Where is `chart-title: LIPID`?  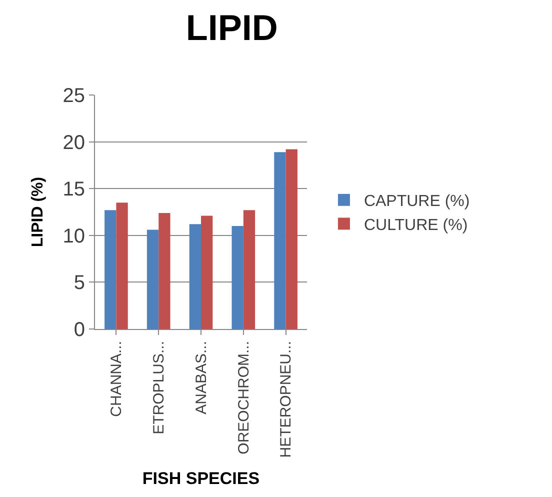
chart-title: LIPID is located at coordinates (232, 27).